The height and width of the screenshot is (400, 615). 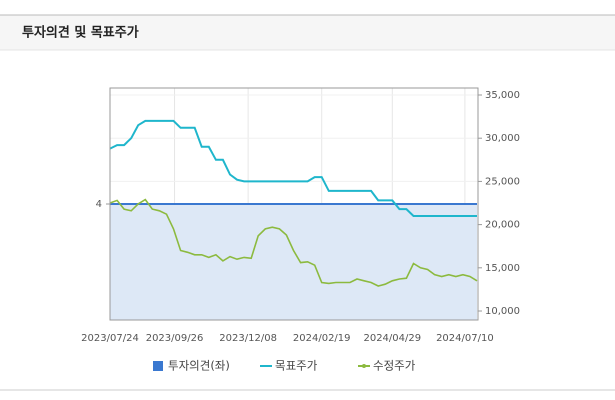 I want to click on y2-tick-label: 20,000, so click(x=502, y=225).